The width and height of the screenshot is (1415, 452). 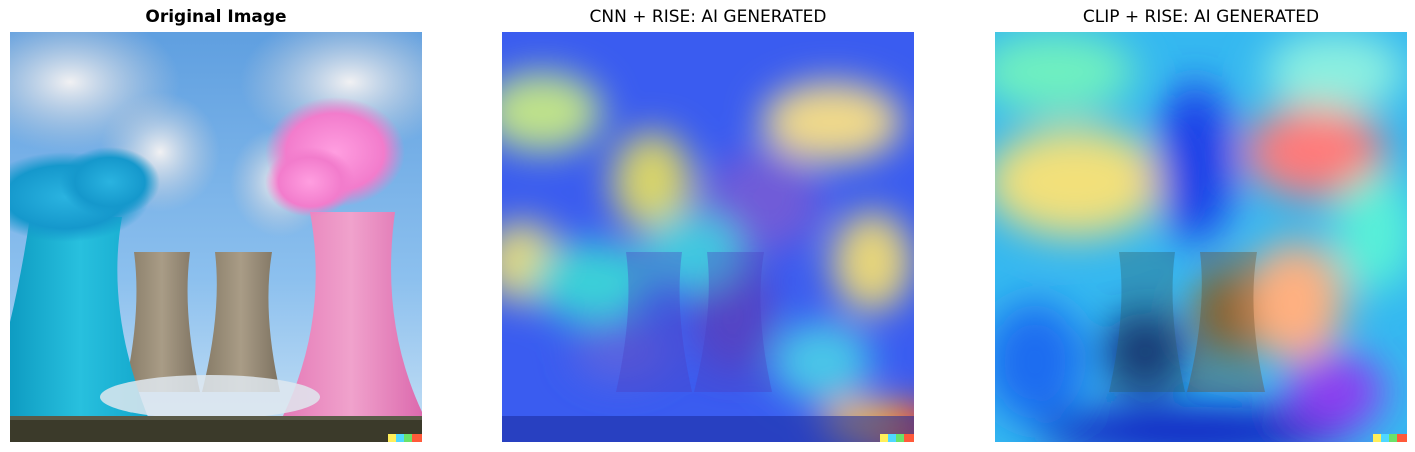 I want to click on panel-title-clip-rise: CLIP + RISE: AI GENERATED, so click(x=1201, y=17).